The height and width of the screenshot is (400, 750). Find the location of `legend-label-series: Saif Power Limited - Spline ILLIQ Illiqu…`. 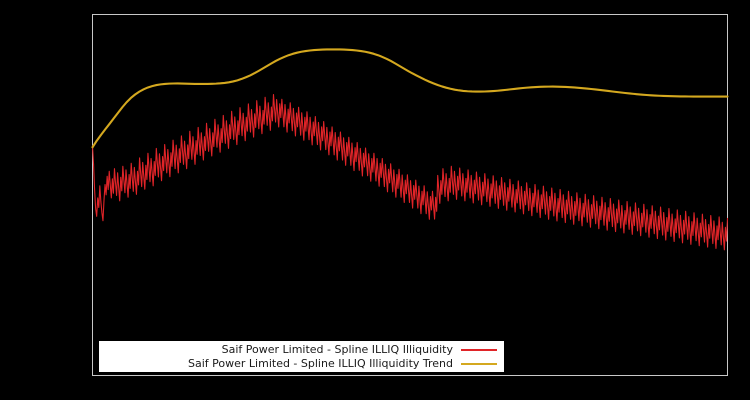

legend-label-series: Saif Power Limited - Spline ILLIQ Illiqu… is located at coordinates (337, 349).